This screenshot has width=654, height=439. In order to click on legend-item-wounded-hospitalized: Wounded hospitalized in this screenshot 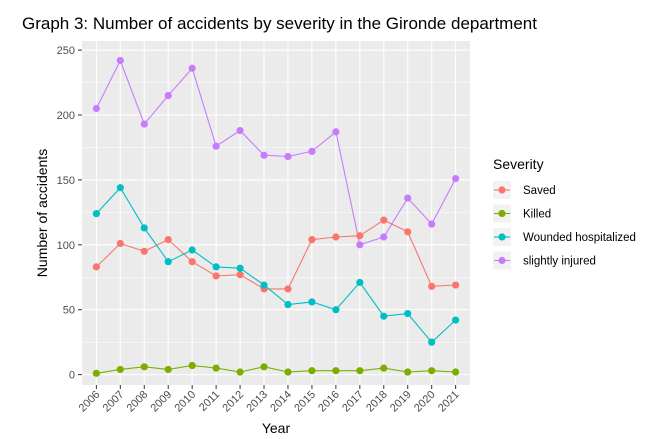, I will do `click(564, 237)`.